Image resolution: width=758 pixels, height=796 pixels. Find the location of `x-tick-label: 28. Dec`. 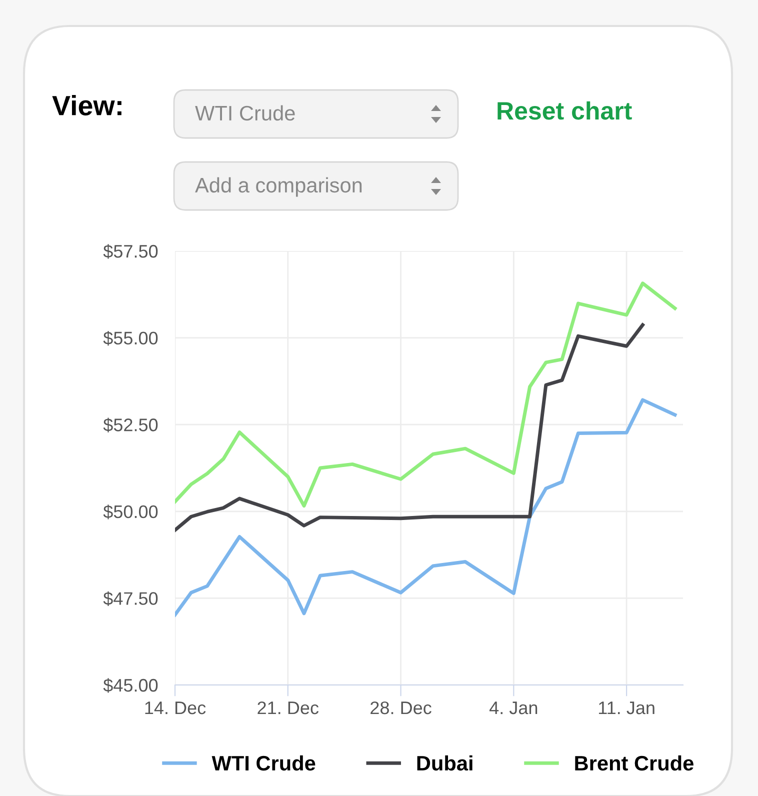

x-tick-label: 28. Dec is located at coordinates (401, 707).